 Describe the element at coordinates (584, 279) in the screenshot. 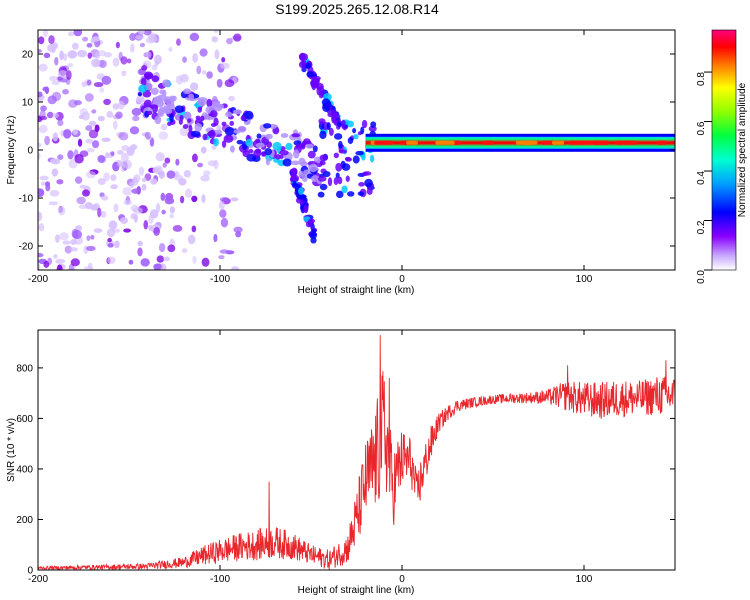

I see `x-tick-label: 100` at that location.